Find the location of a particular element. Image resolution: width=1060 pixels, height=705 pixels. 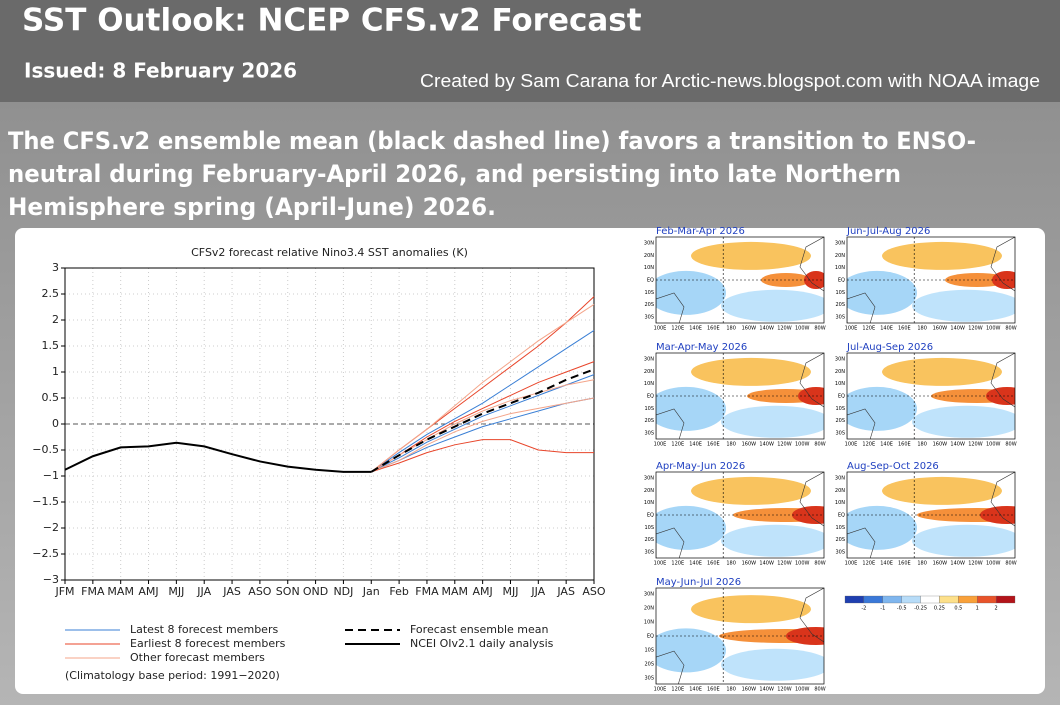

chart-note: (Climatology base period: 1991−2020) is located at coordinates (172, 675).